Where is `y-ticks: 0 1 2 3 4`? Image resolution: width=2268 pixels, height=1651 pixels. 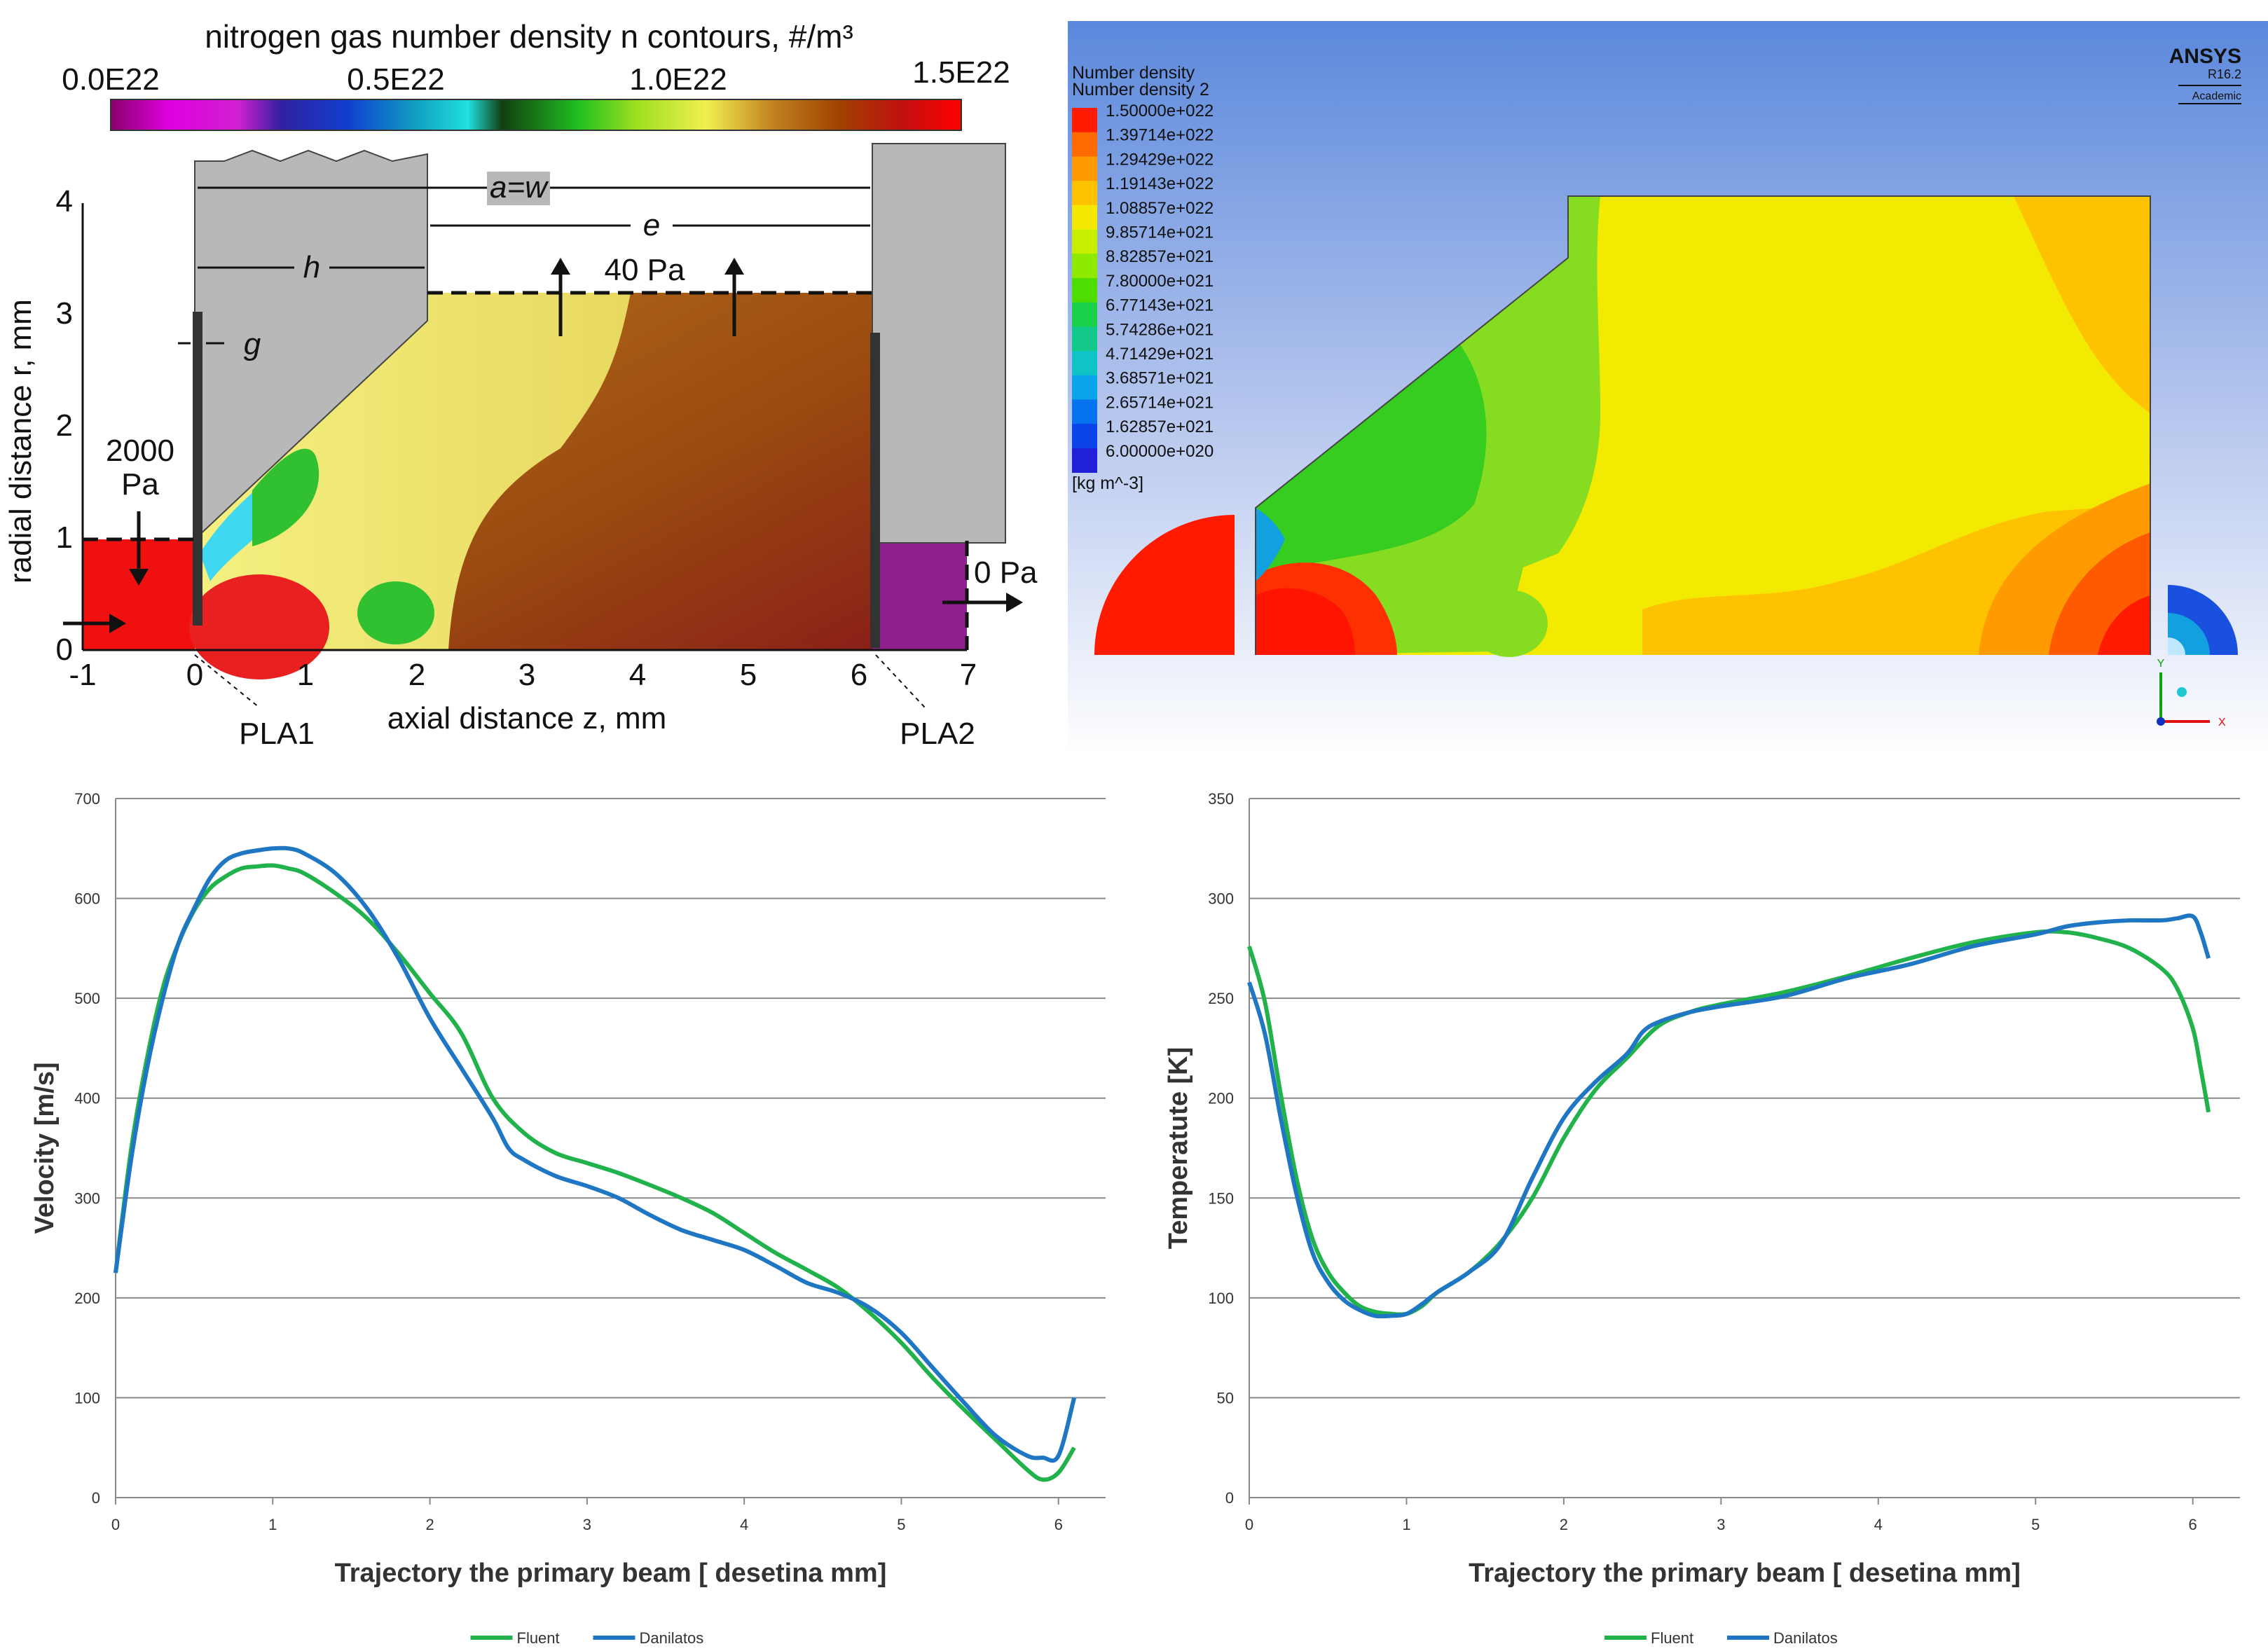 y-ticks: 0 1 2 3 4 is located at coordinates (64, 425).